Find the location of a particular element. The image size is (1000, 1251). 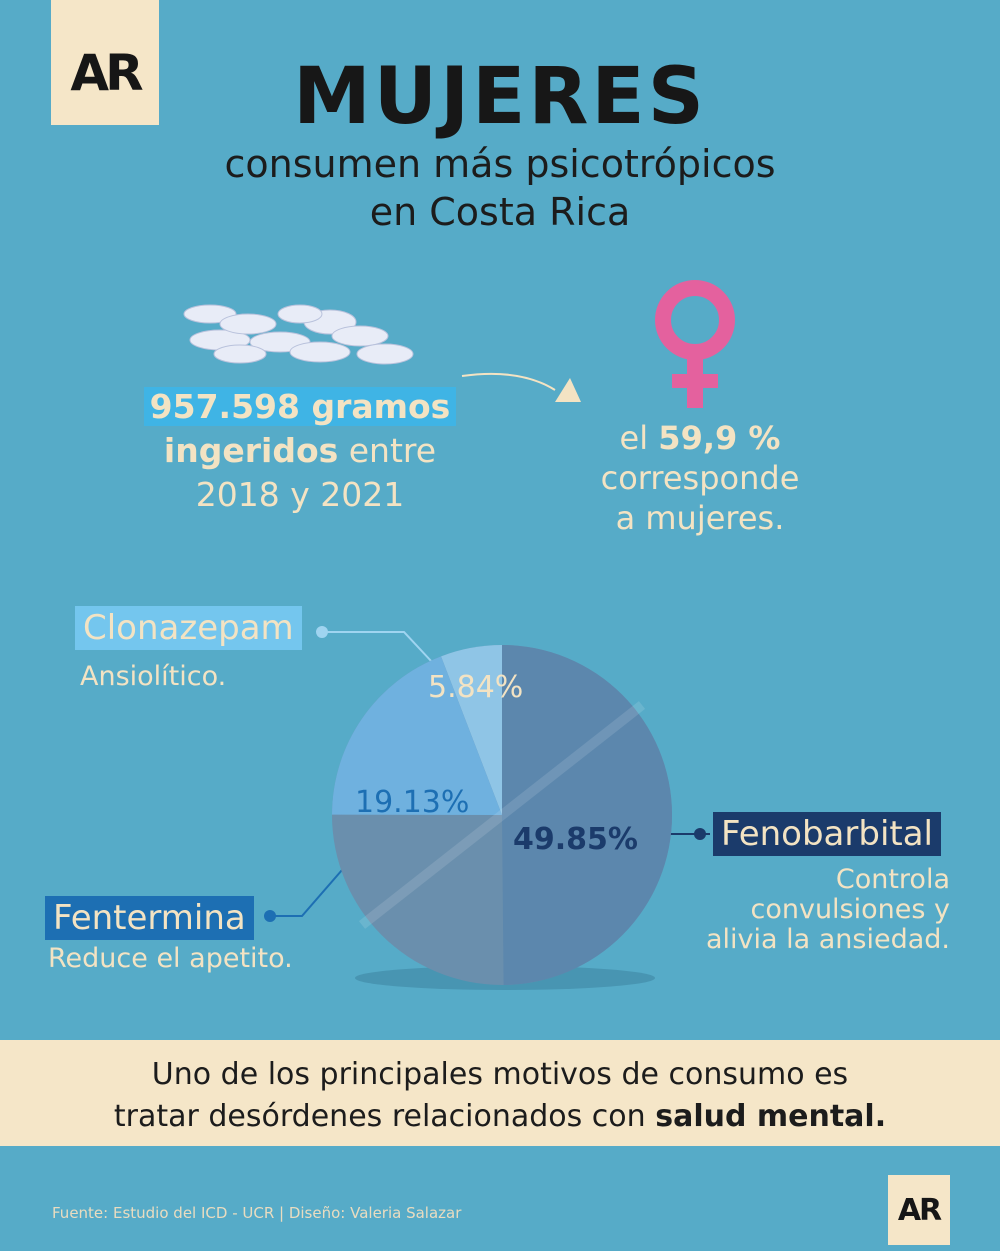

slice-label-fentermina: 19.13% is located at coordinates (412, 802).